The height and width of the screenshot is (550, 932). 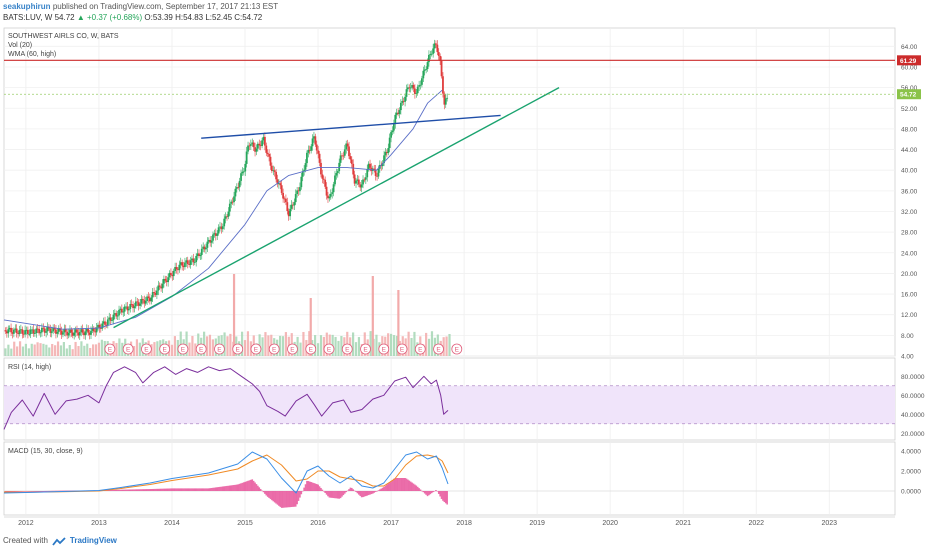 I want to click on x-tick-label: 2021, so click(x=683, y=523).